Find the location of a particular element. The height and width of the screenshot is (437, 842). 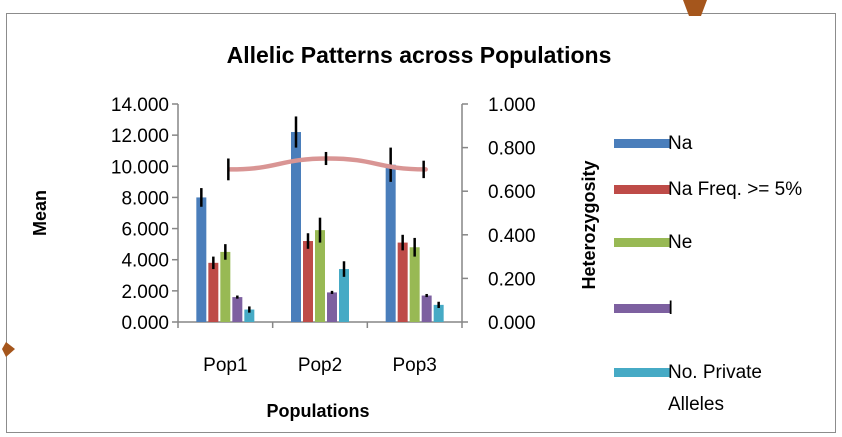

x-tick-label: Pop2 is located at coordinates (320, 365).